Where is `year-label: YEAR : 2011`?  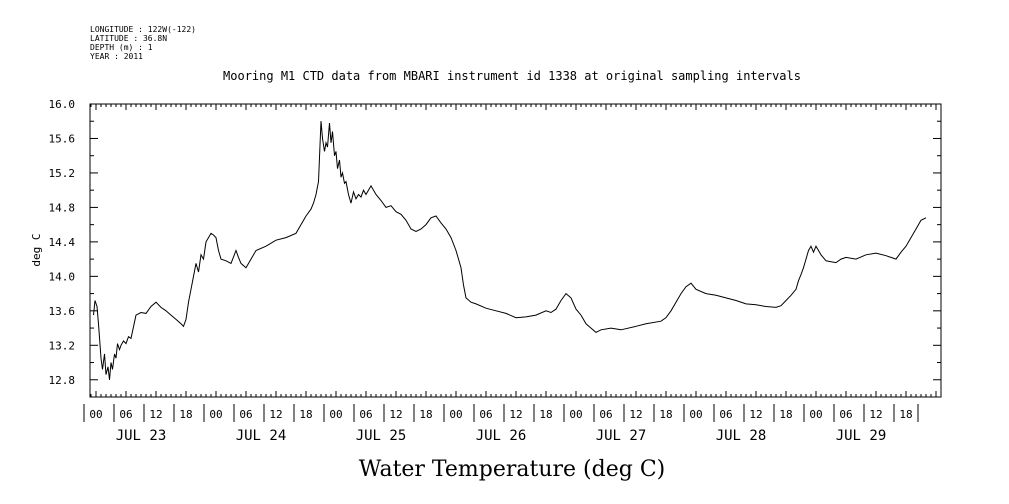 year-label: YEAR : 2011 is located at coordinates (116, 56).